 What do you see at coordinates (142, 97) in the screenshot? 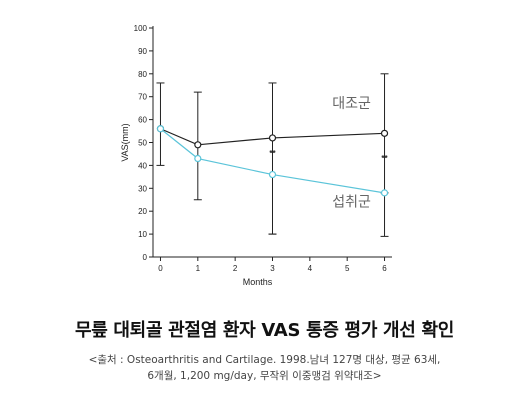
I see `y-tick-label: 70` at bounding box center [142, 97].